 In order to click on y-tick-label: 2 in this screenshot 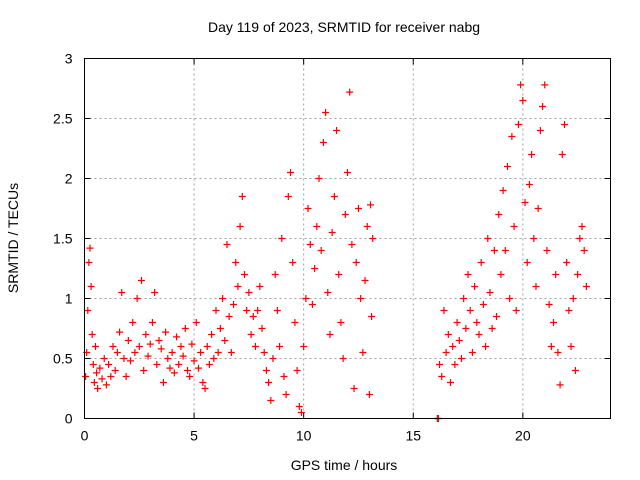, I will do `click(69, 179)`.